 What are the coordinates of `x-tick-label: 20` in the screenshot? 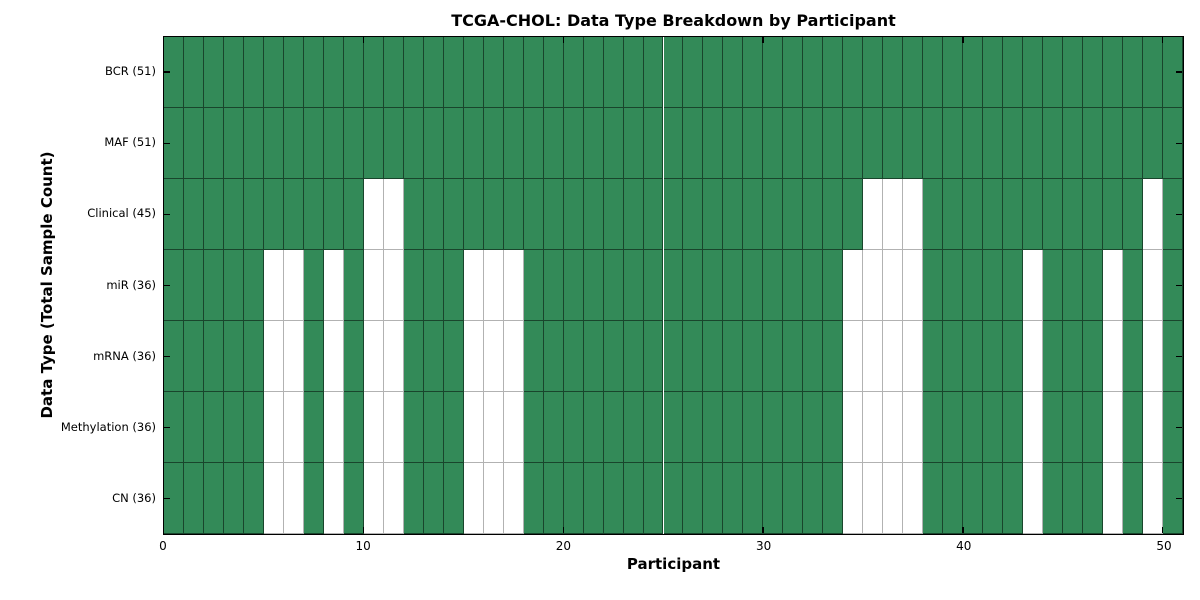 It's located at (563, 546).